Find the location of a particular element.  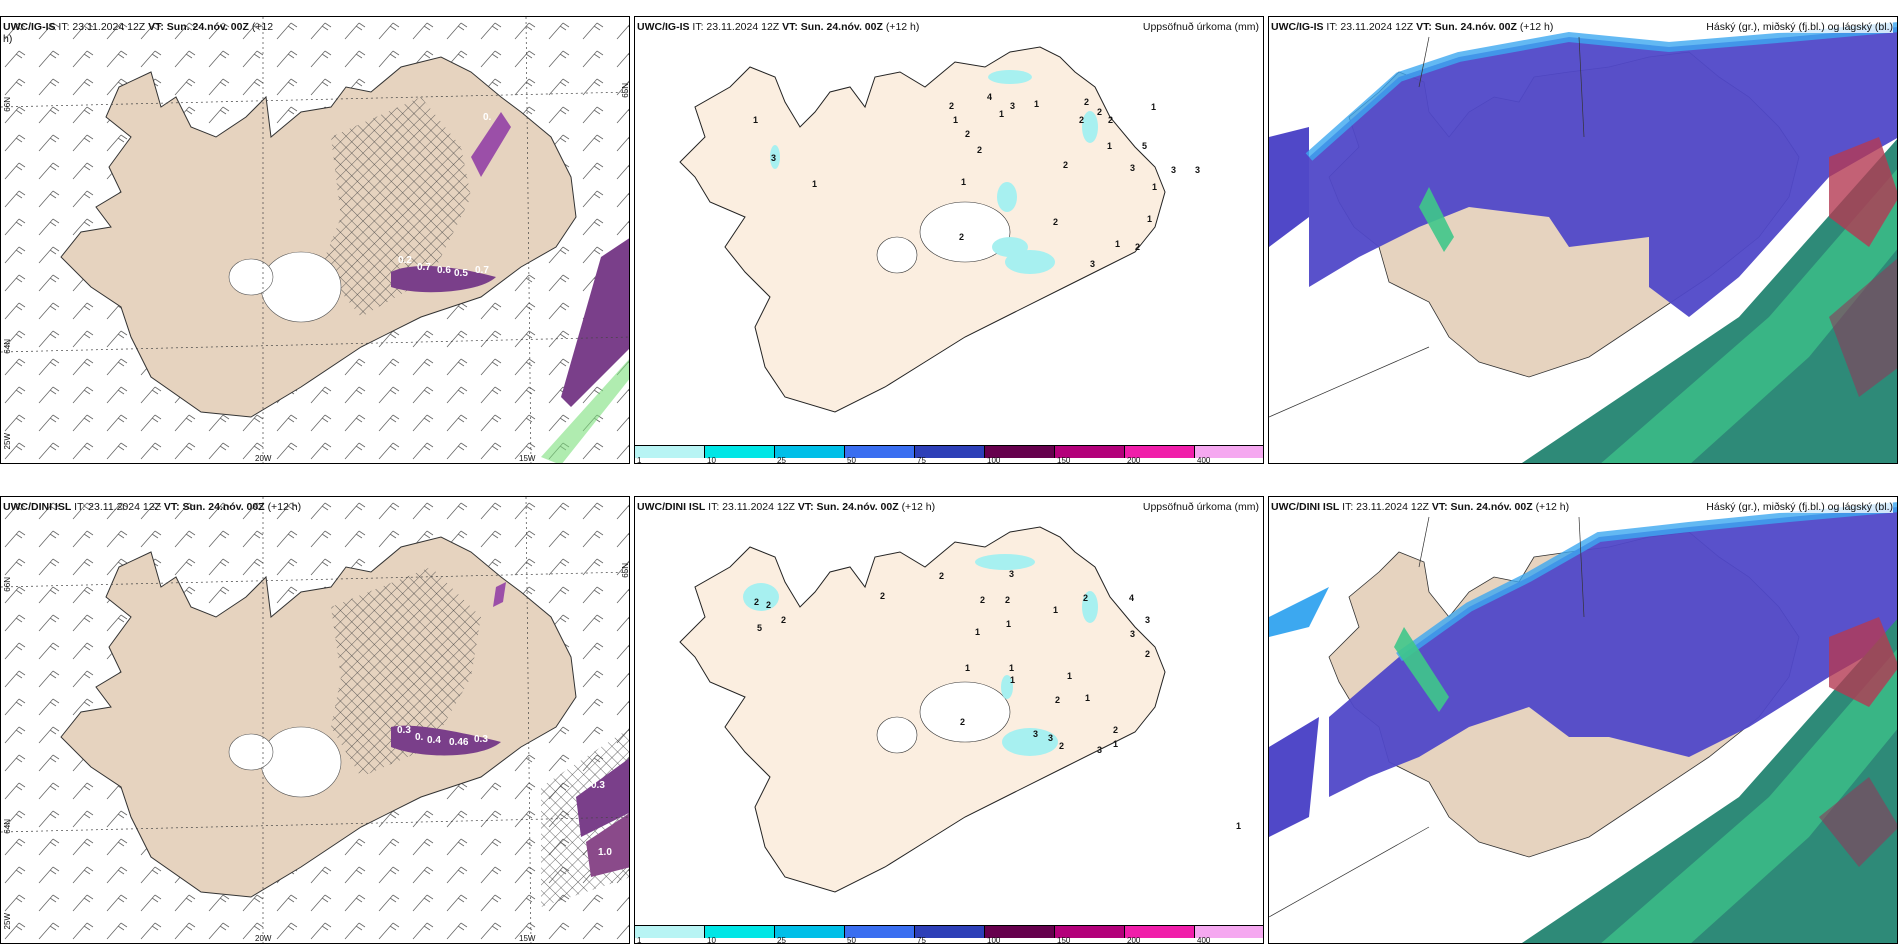

colorbar-swatches is located at coordinates (949, 931).